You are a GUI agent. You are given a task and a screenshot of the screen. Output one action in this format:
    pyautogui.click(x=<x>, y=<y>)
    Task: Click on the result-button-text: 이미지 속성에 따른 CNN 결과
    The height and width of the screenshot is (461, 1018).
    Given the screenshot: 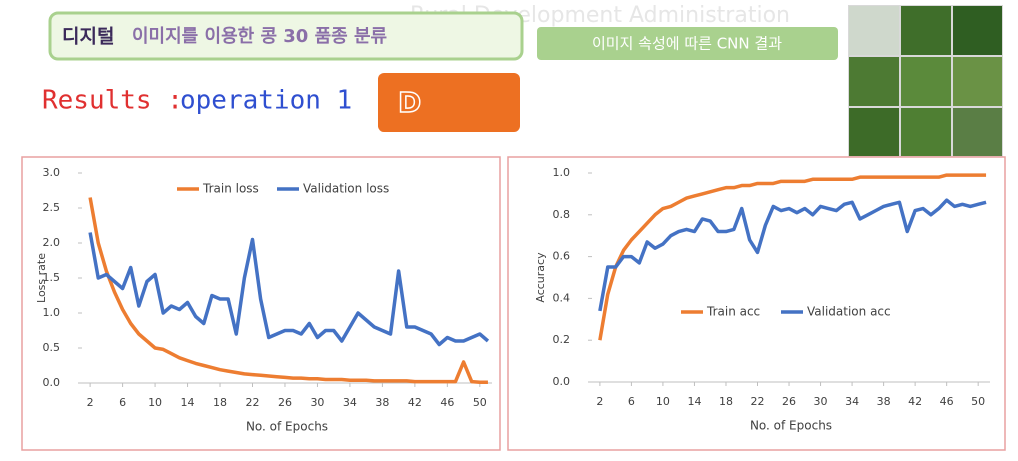 What is the action you would take?
    pyautogui.click(x=687, y=44)
    